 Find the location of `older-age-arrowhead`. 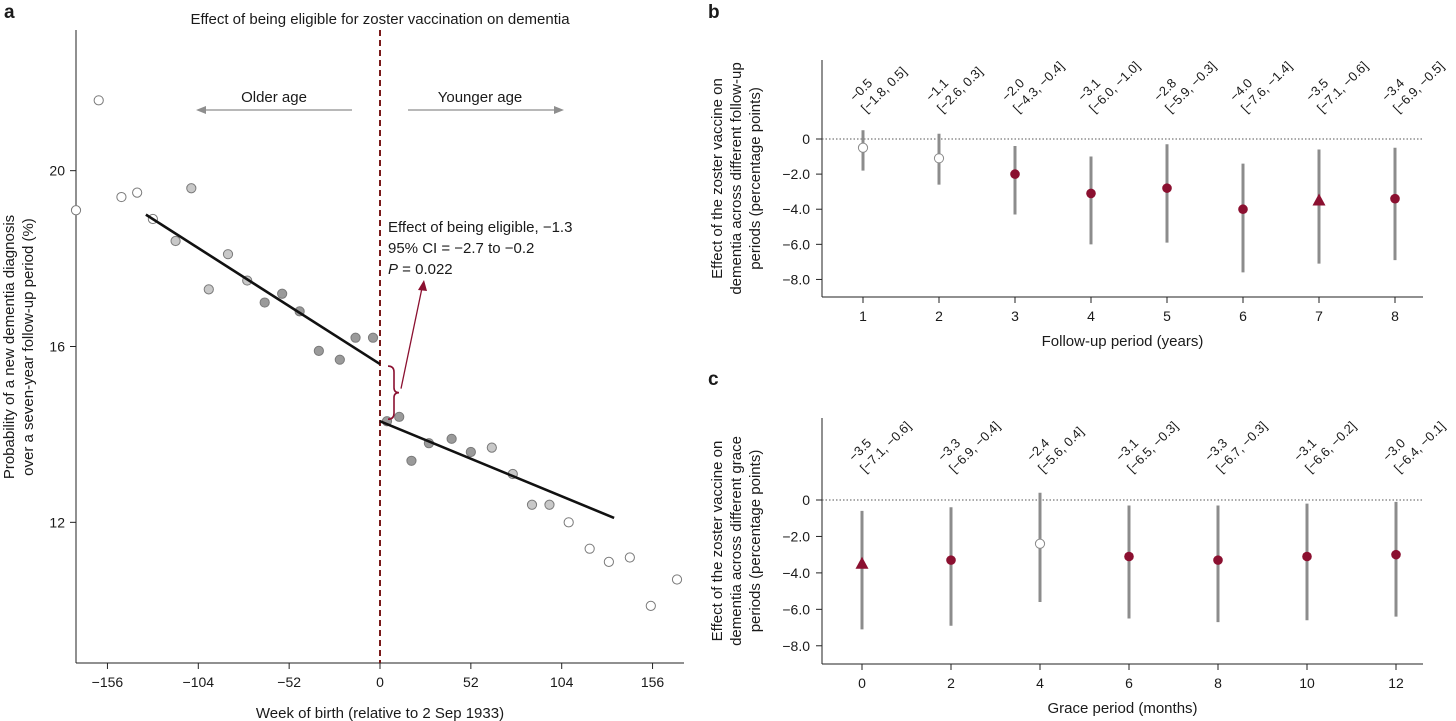

older-age-arrowhead is located at coordinates (201, 110).